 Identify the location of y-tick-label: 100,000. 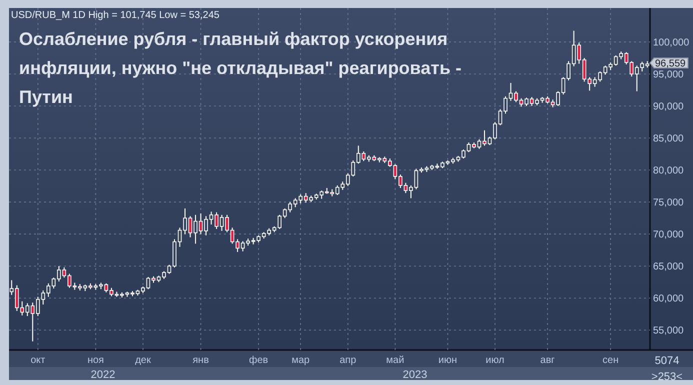
(671, 42).